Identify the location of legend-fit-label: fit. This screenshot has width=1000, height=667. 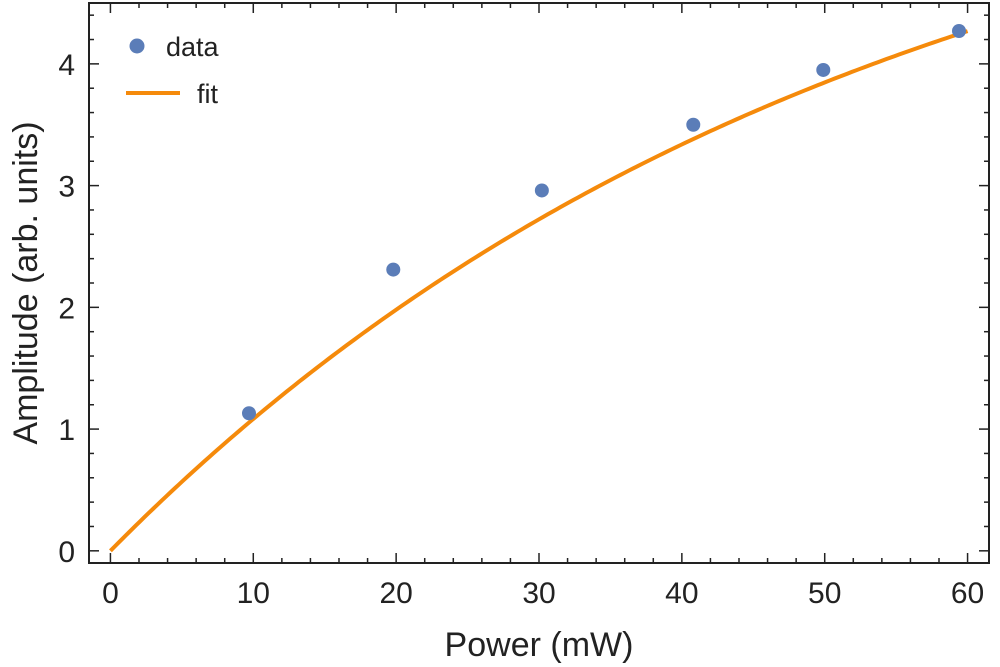
(208, 94).